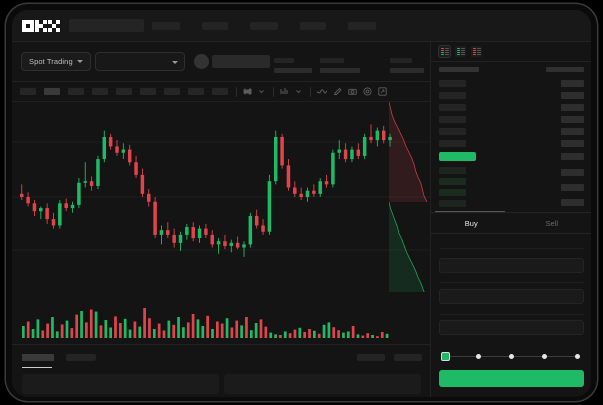  I want to click on timeframe-15m, so click(76, 91).